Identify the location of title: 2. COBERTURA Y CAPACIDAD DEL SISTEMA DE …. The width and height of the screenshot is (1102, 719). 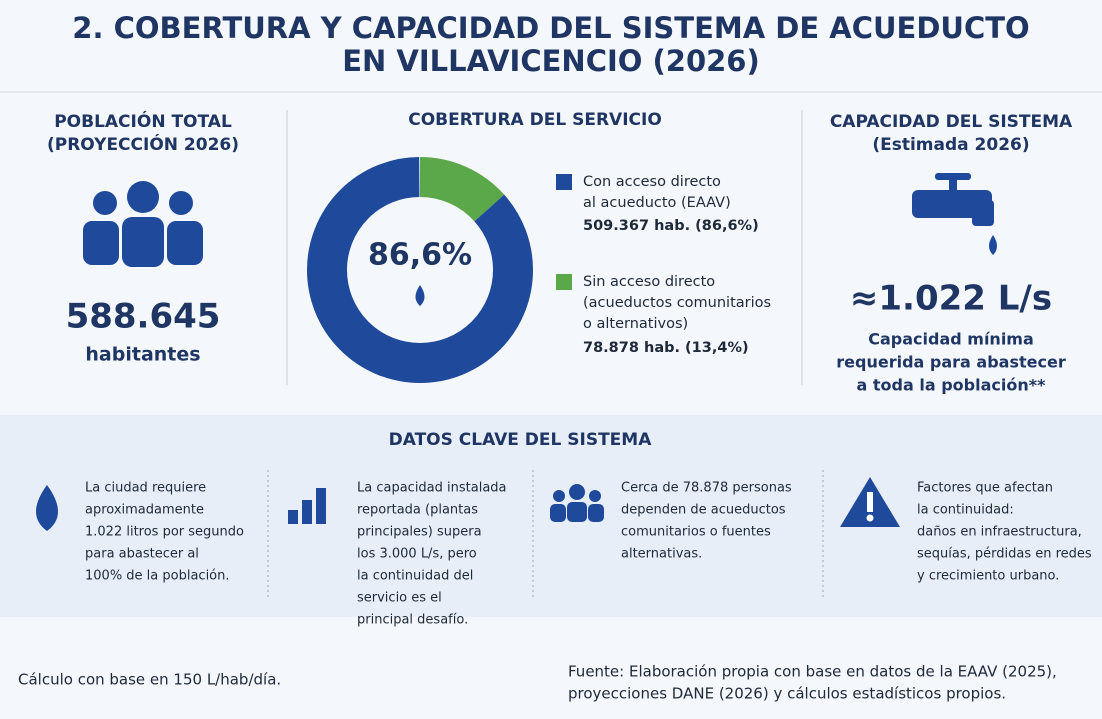
(550, 28).